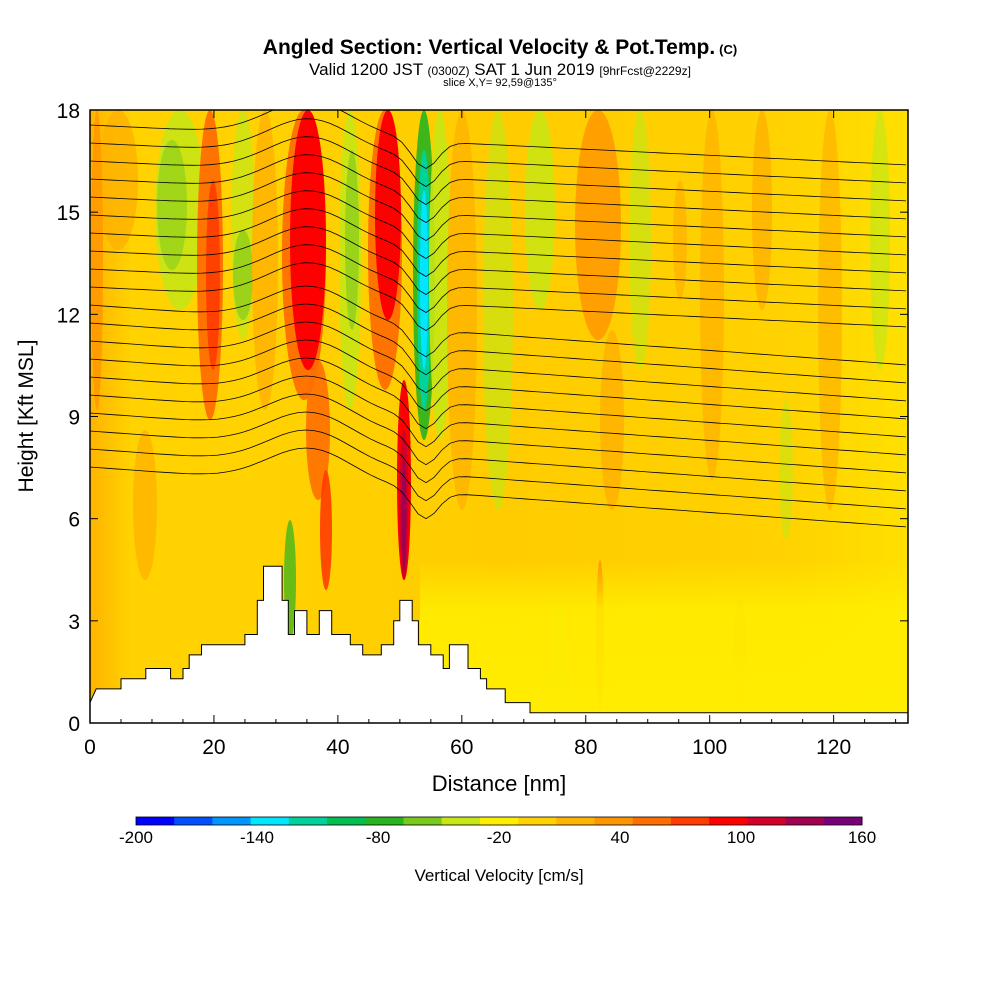 The width and height of the screenshot is (1000, 1000). I want to click on valid-time: Valid 1200 JST, so click(366, 69).